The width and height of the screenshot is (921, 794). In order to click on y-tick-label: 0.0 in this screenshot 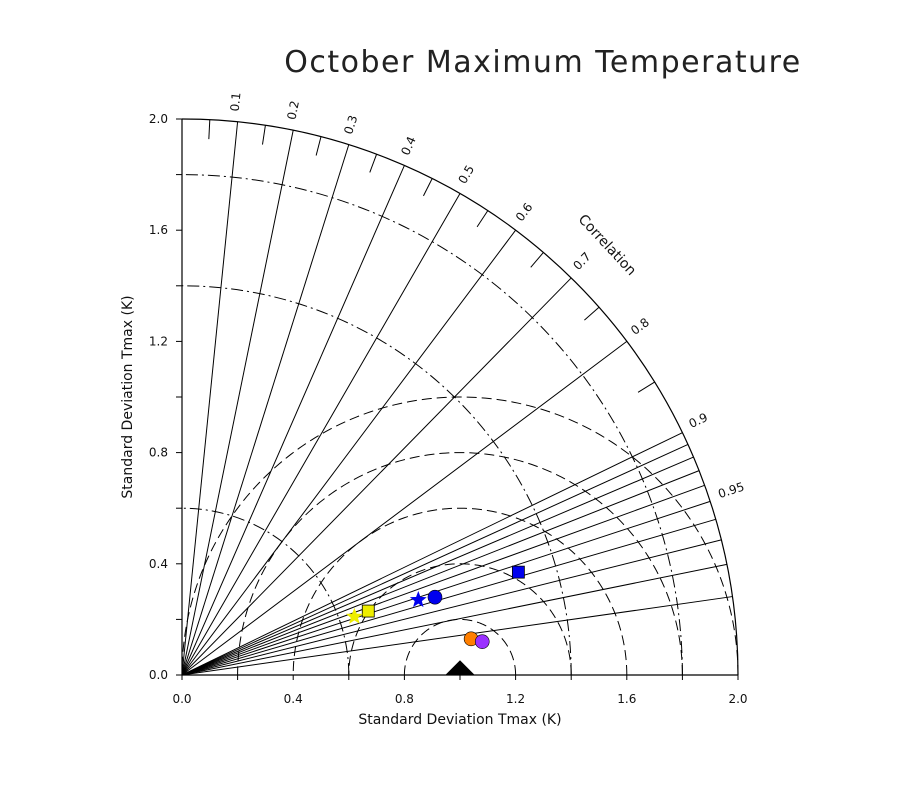, I will do `click(158, 675)`.